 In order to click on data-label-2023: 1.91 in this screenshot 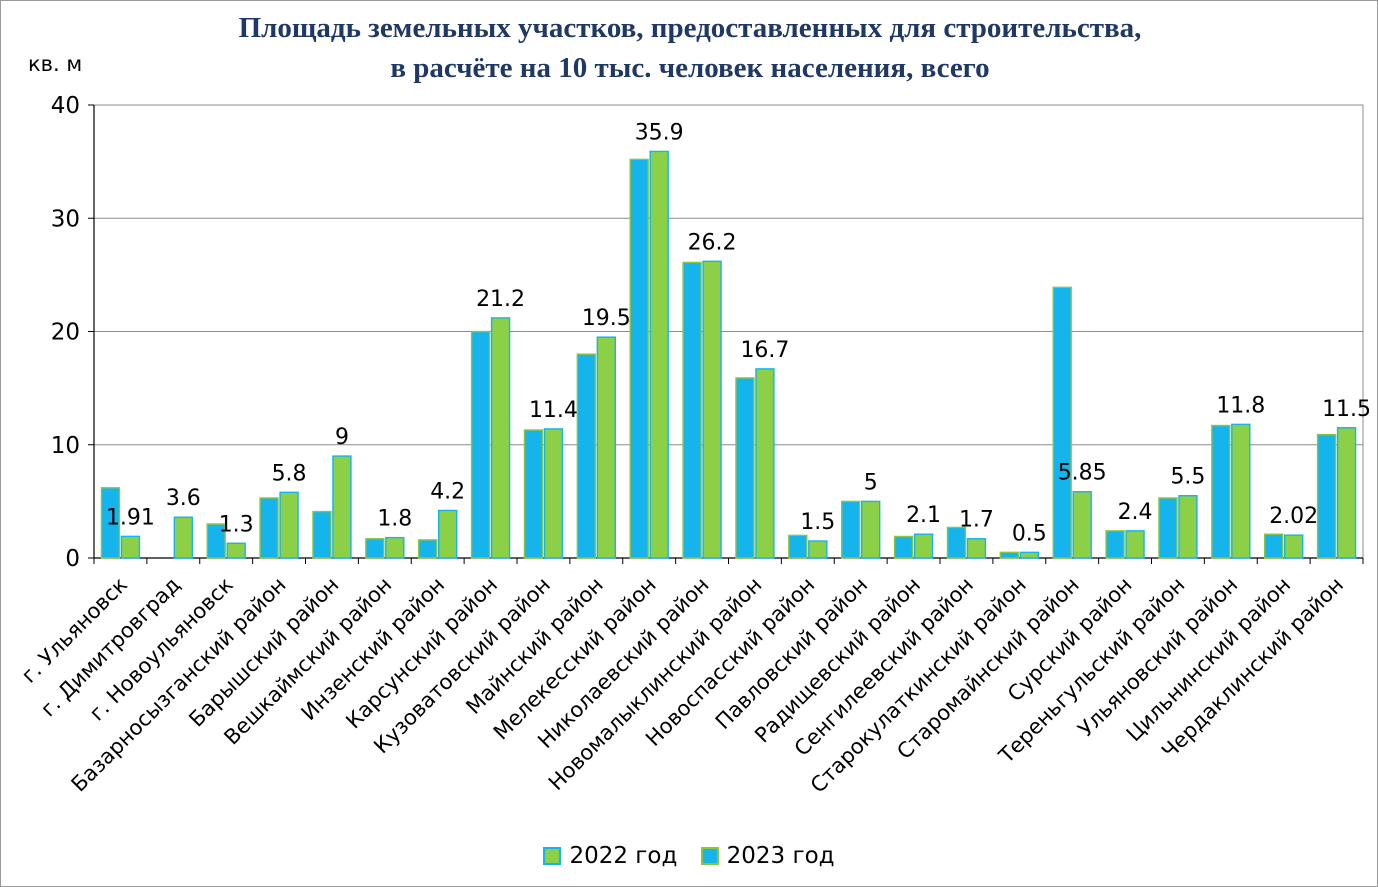, I will do `click(130, 517)`.